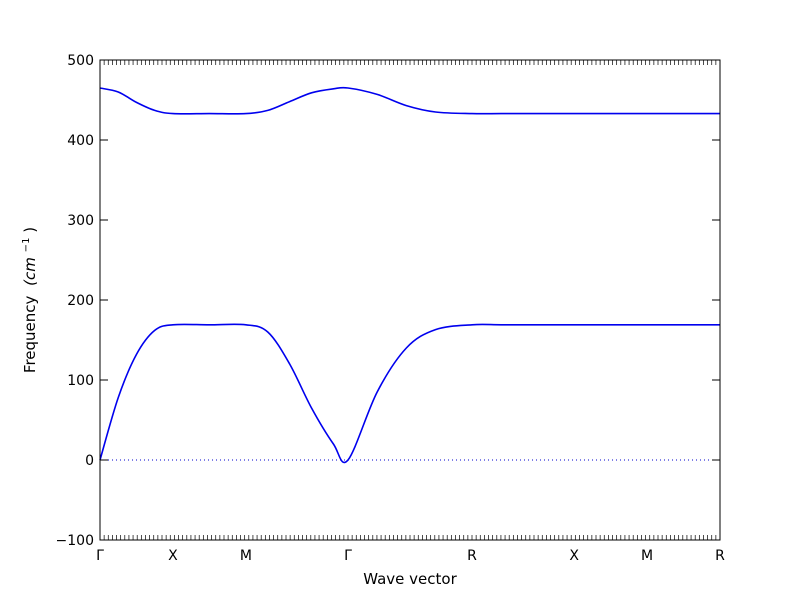  I want to click on y-tick-label: 300, so click(80, 221).